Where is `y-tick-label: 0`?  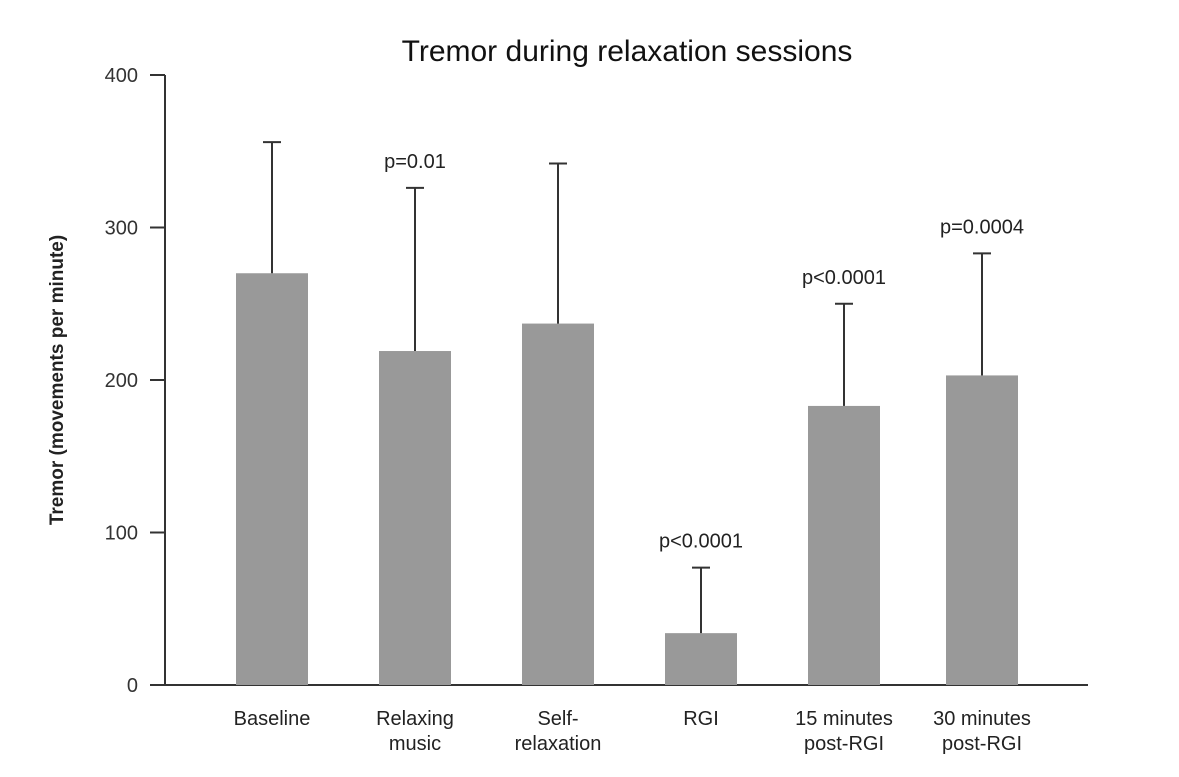 y-tick-label: 0 is located at coordinates (132, 686).